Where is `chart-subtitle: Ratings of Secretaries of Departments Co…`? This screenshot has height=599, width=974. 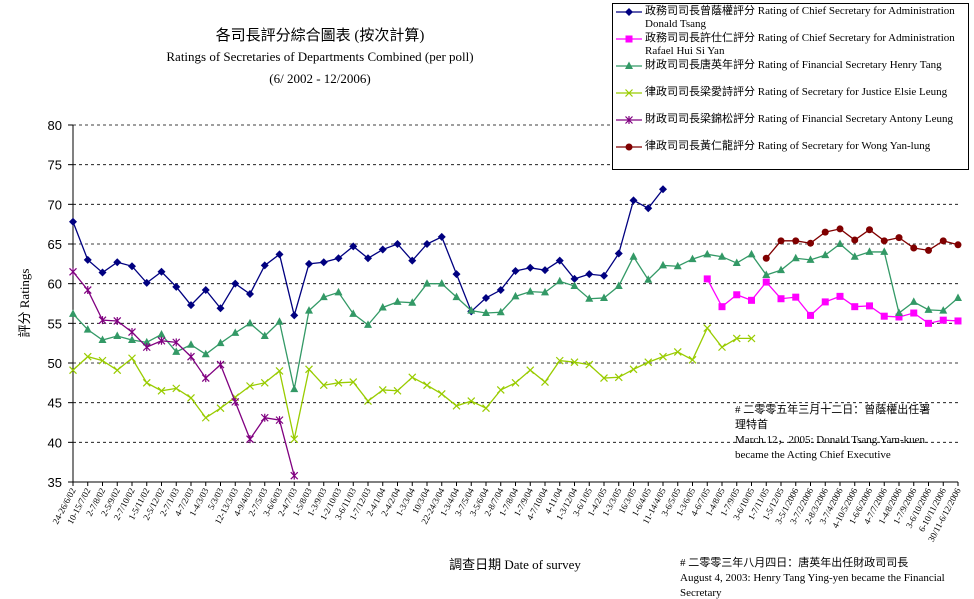
chart-subtitle: Ratings of Secretaries of Departments Co… is located at coordinates (319, 56).